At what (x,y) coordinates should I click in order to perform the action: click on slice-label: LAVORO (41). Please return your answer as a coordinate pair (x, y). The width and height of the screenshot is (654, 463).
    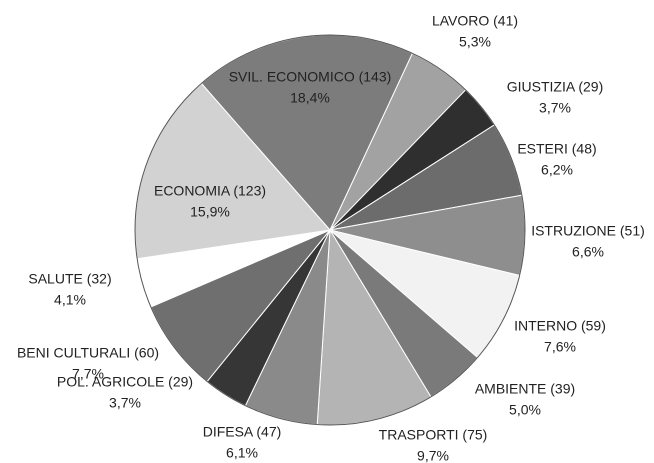
    Looking at the image, I should click on (475, 21).